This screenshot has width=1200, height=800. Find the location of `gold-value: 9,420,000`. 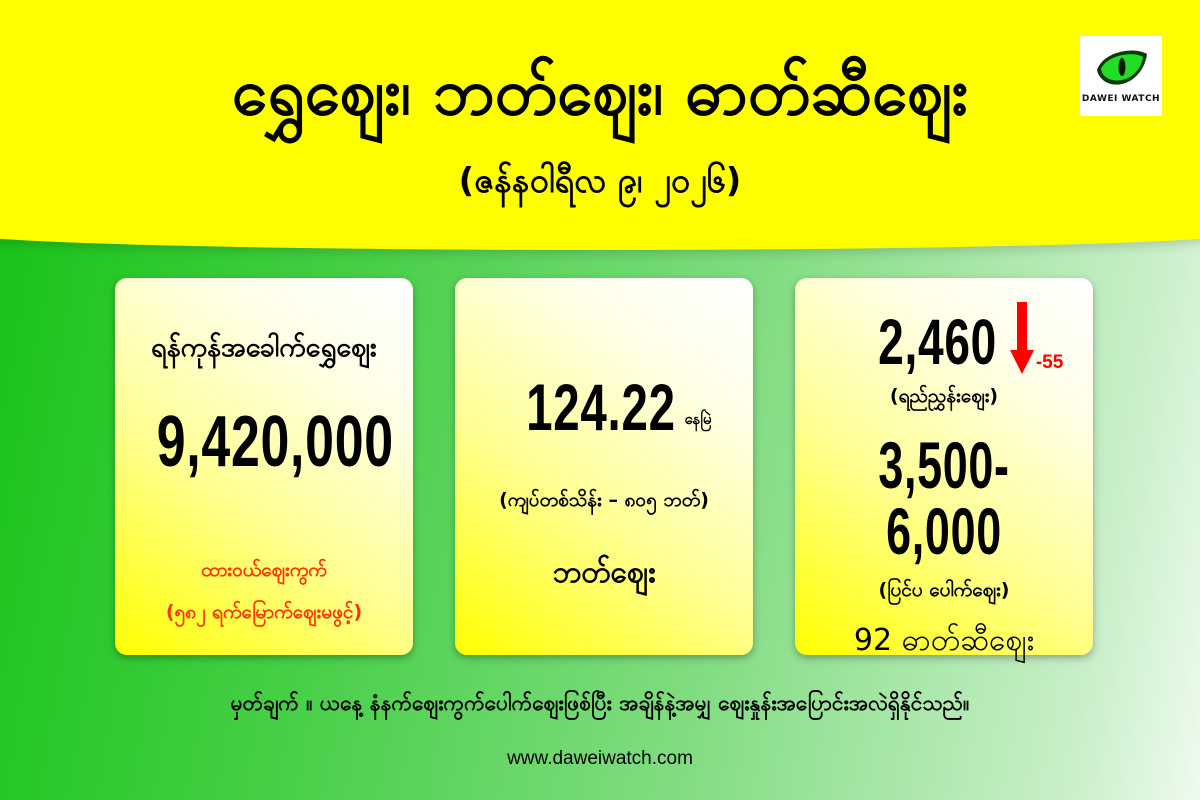

gold-value: 9,420,000 is located at coordinates (275, 442).